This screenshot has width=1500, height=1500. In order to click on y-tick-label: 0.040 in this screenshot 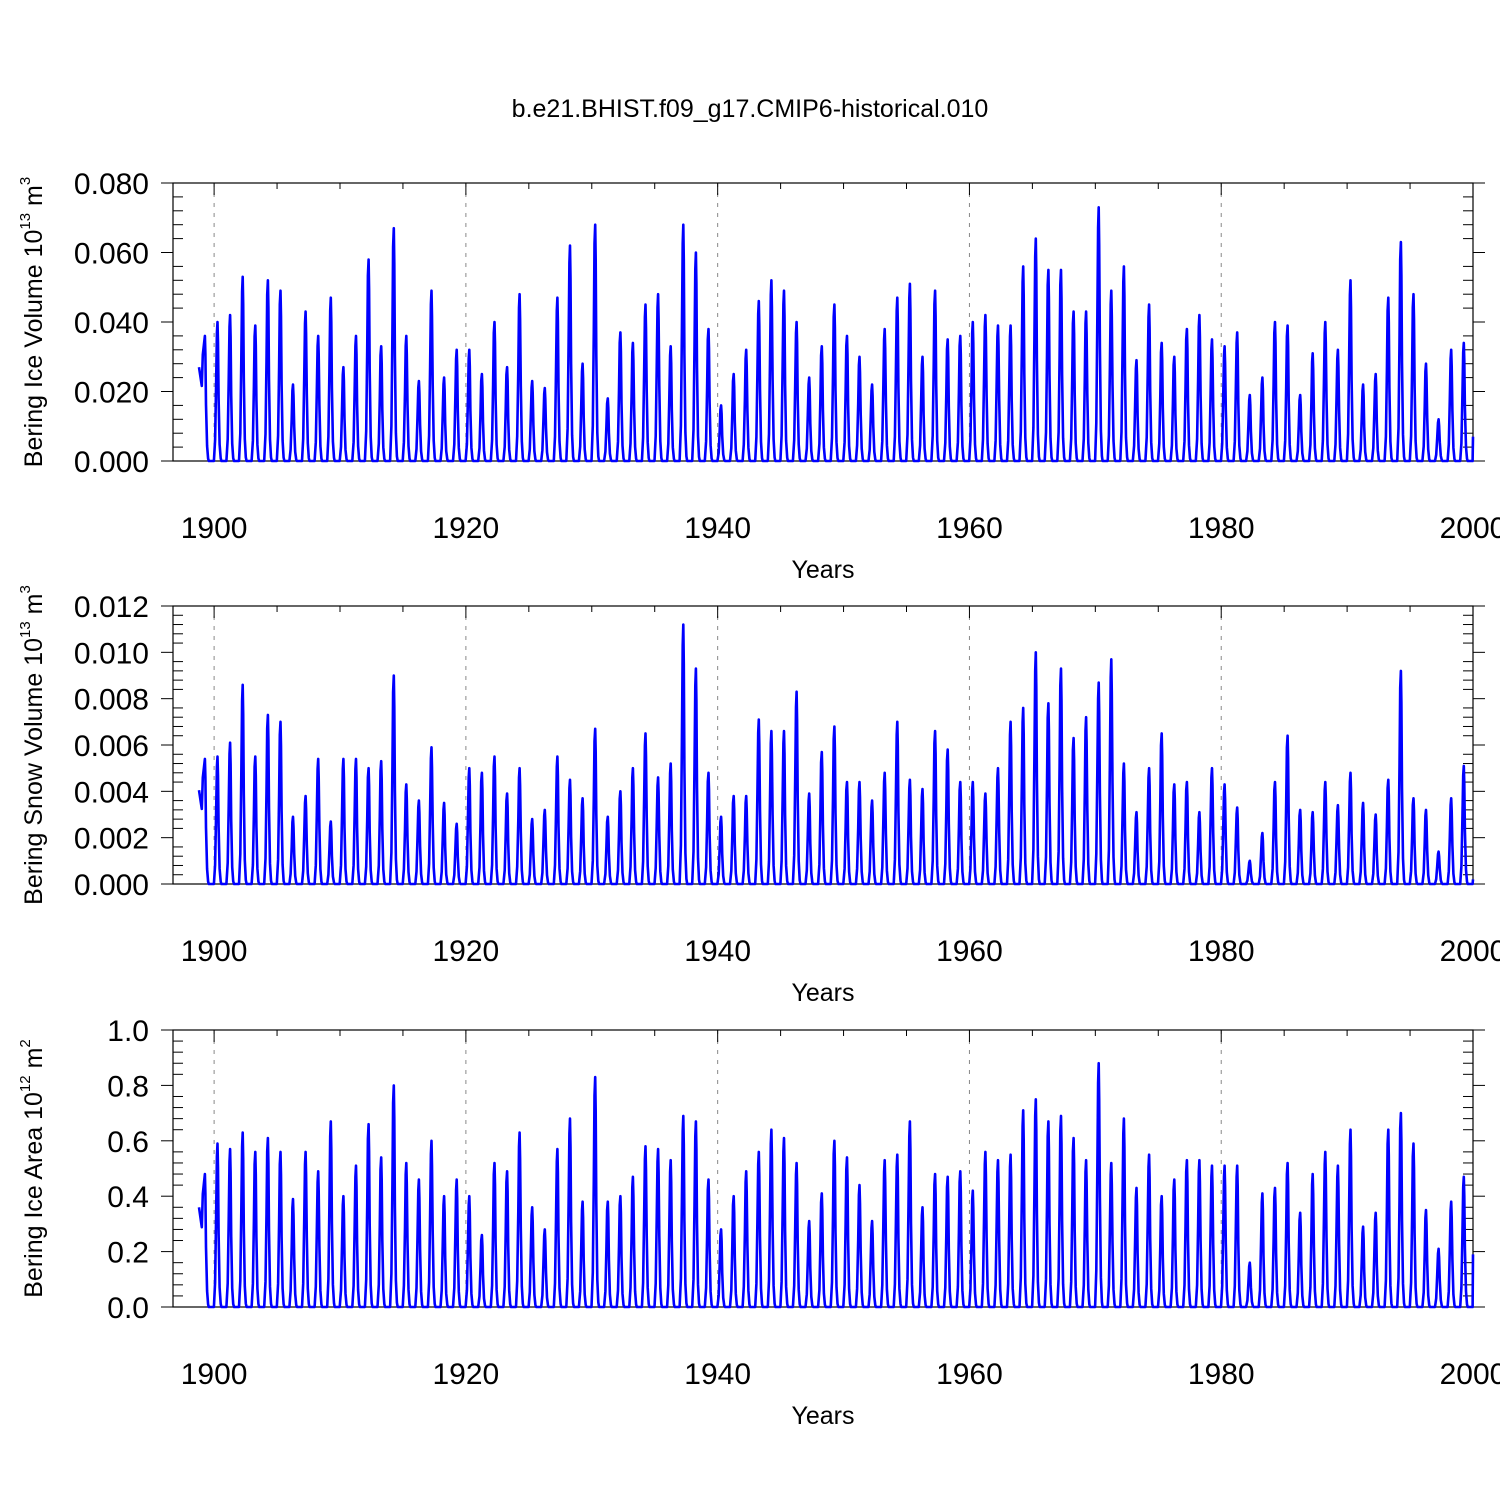, I will do `click(111, 323)`.